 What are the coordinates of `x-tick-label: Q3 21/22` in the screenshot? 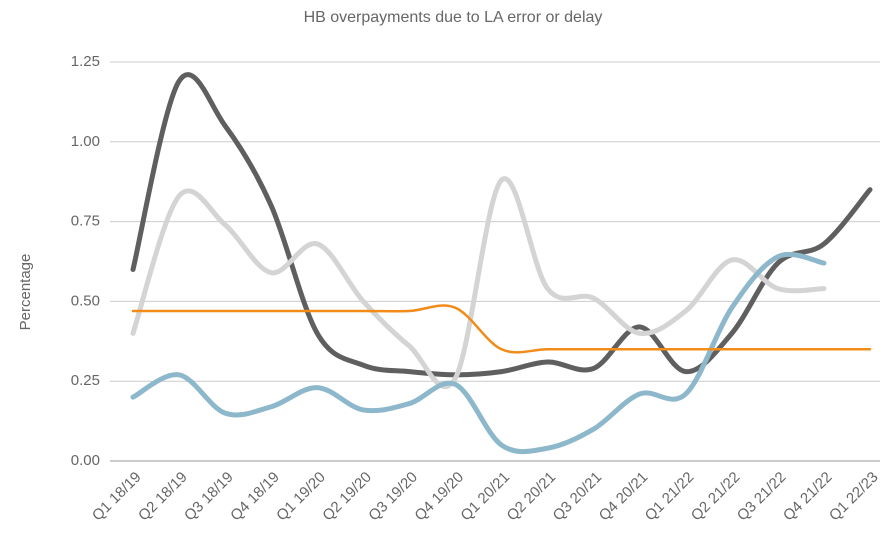 It's located at (762, 497).